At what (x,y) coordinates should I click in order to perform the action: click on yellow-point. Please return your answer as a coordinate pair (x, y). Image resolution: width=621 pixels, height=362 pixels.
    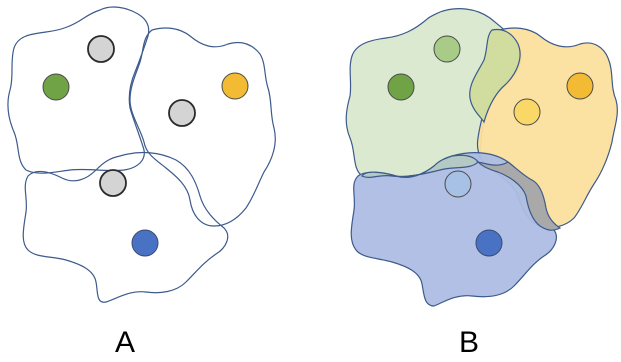
    Looking at the image, I should click on (235, 86).